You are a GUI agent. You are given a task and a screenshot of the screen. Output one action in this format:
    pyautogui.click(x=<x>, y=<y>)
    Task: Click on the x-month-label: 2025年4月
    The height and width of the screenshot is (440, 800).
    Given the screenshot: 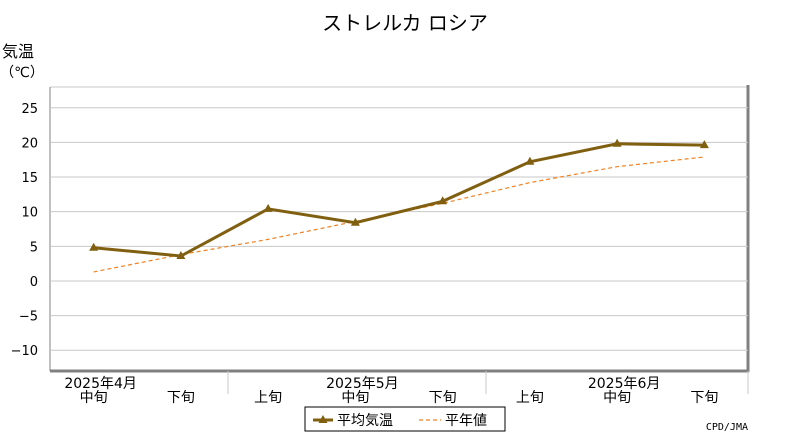 What is the action you would take?
    pyautogui.click(x=100, y=384)
    